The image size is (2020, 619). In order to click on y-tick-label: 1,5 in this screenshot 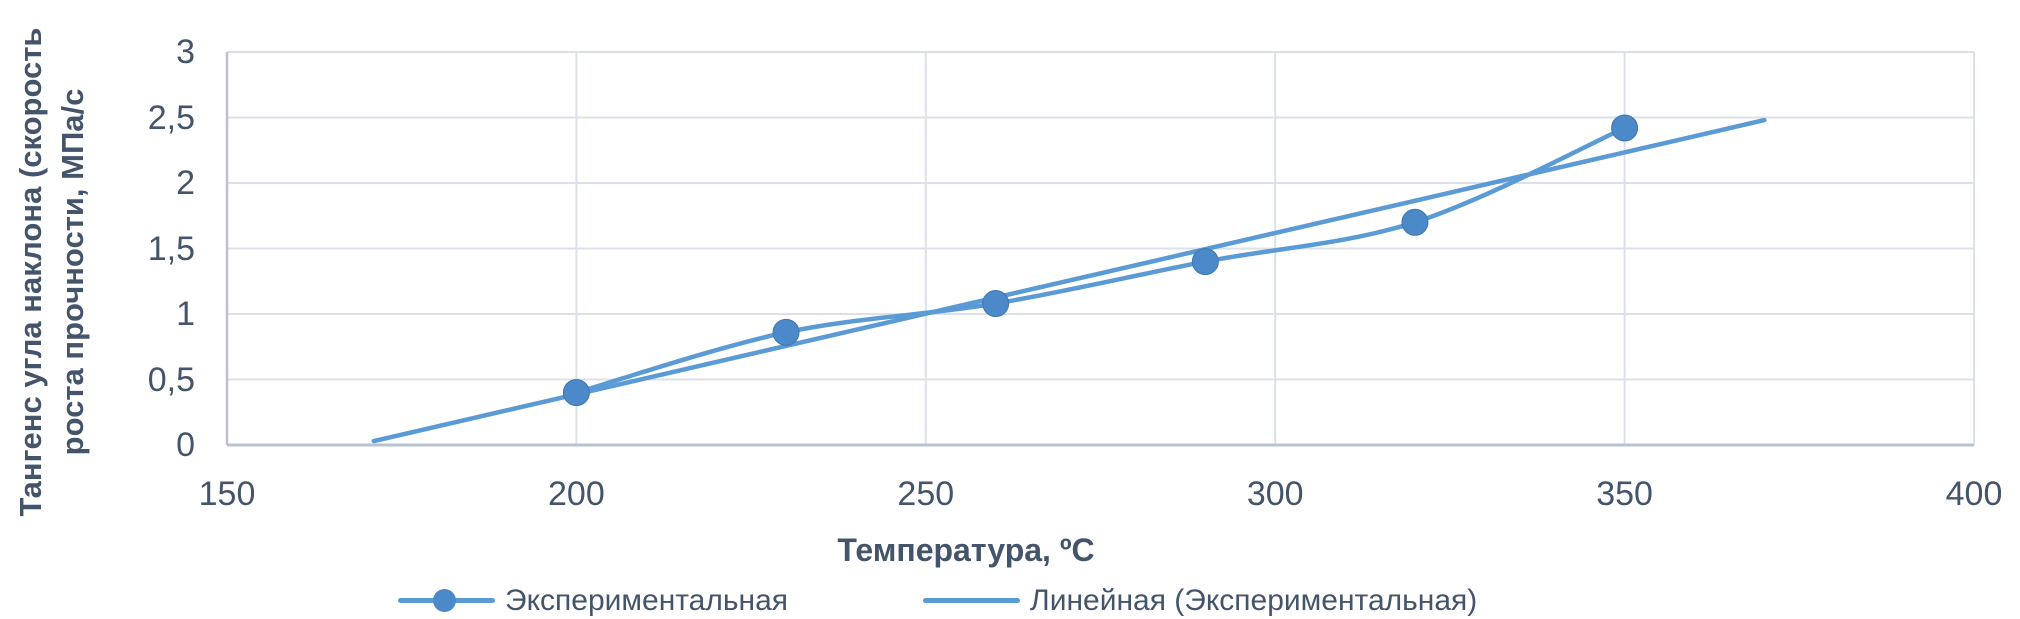, I will do `click(171, 248)`.